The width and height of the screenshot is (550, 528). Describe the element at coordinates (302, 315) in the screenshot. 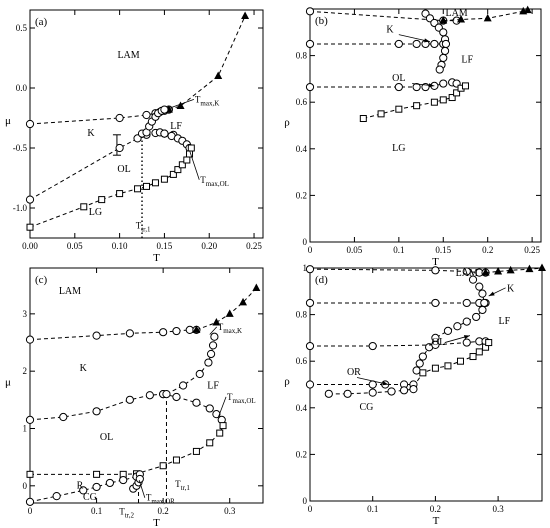

I see `y-tick-label: 0.8` at that location.